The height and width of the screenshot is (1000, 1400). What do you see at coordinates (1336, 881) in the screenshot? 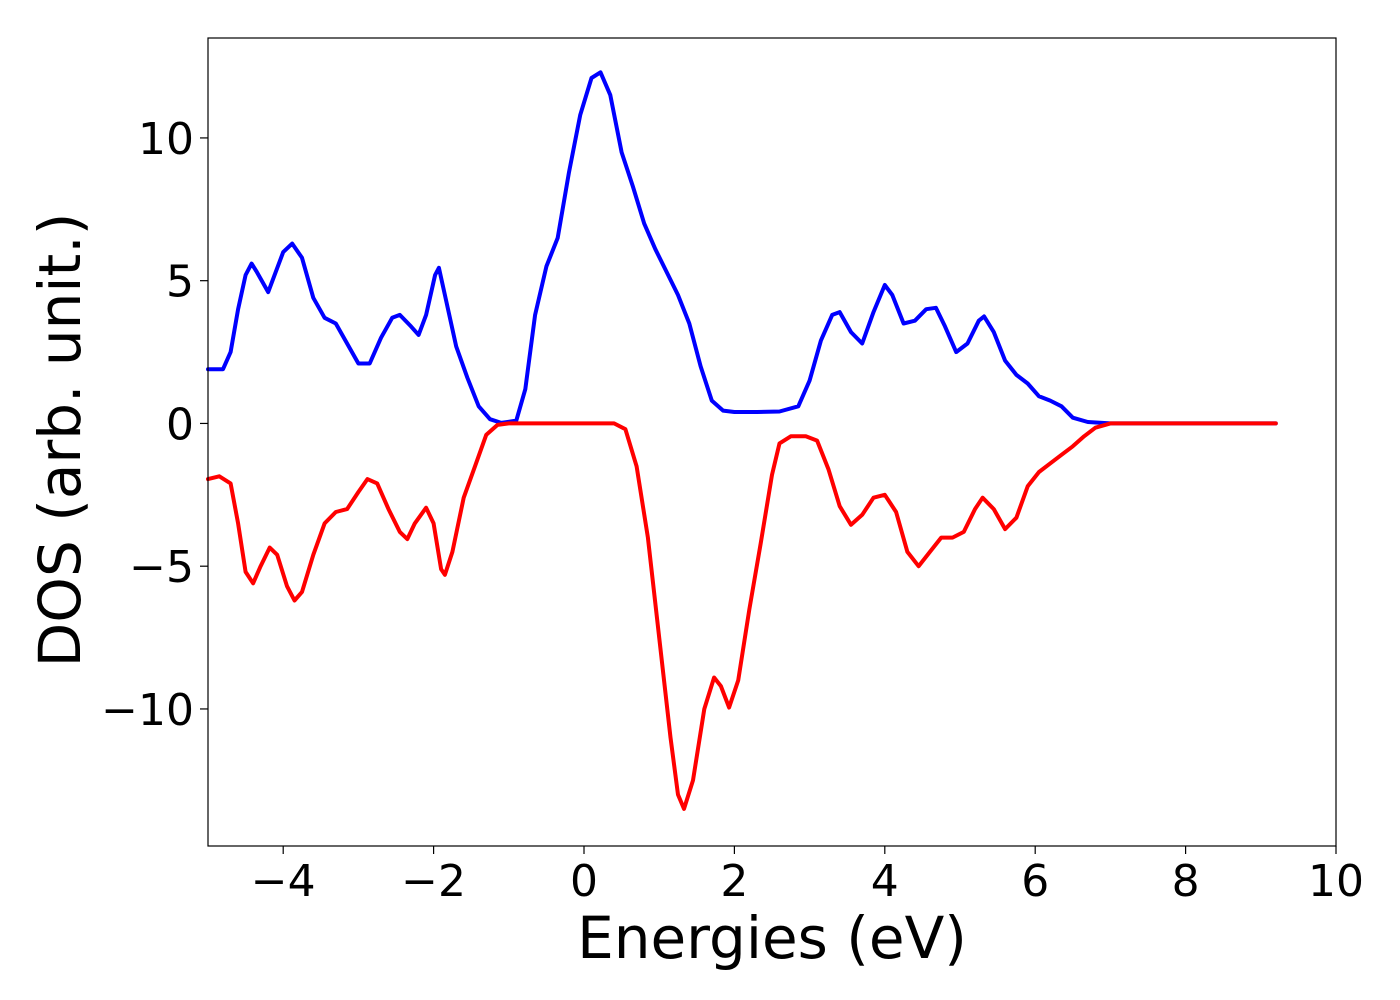
I see `x-tick-label: 10` at bounding box center [1336, 881].